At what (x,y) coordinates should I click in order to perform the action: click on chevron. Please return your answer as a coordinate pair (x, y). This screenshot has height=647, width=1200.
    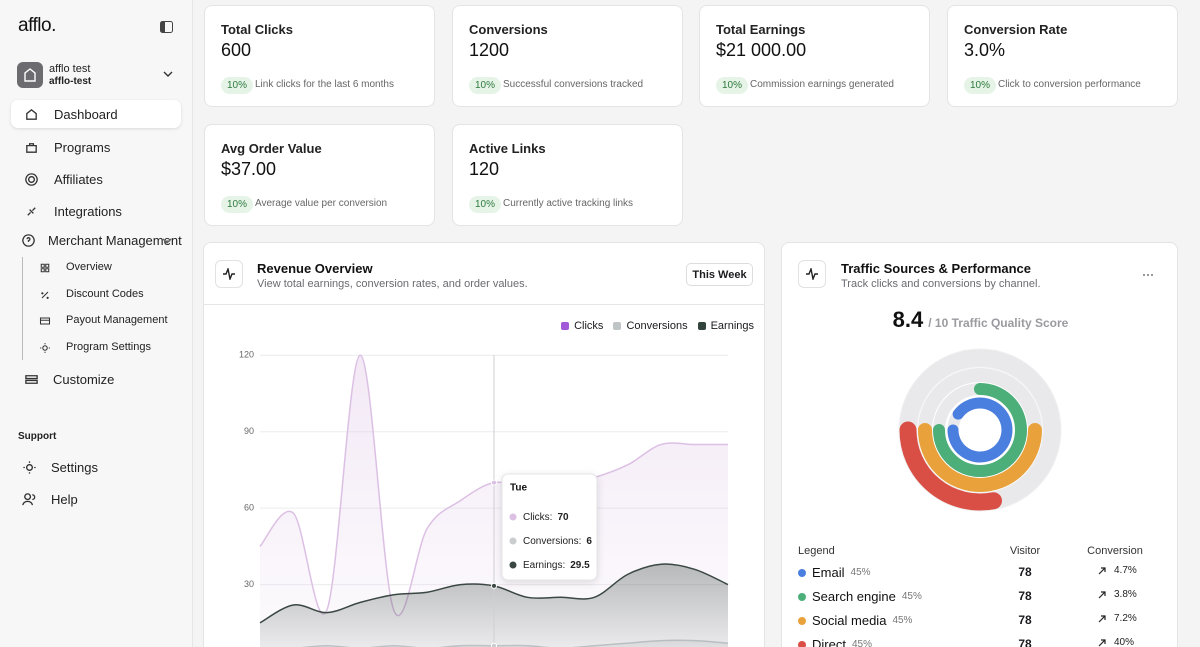
    Looking at the image, I should click on (168, 74).